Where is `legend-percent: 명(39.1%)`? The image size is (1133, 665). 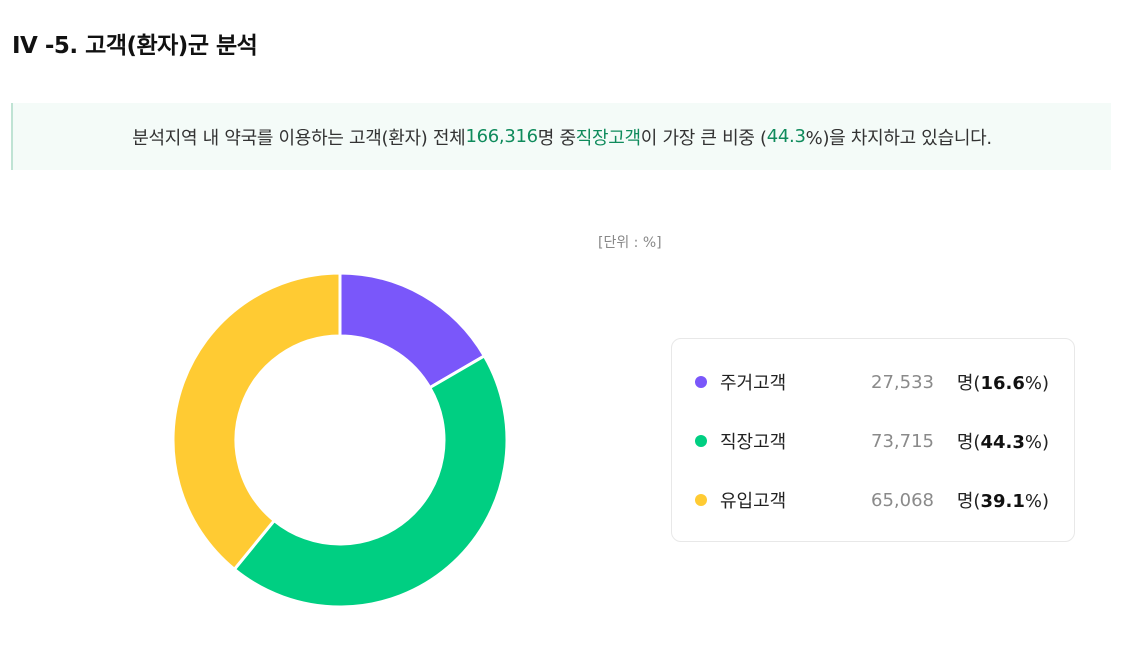
legend-percent: 명(39.1%) is located at coordinates (1003, 500).